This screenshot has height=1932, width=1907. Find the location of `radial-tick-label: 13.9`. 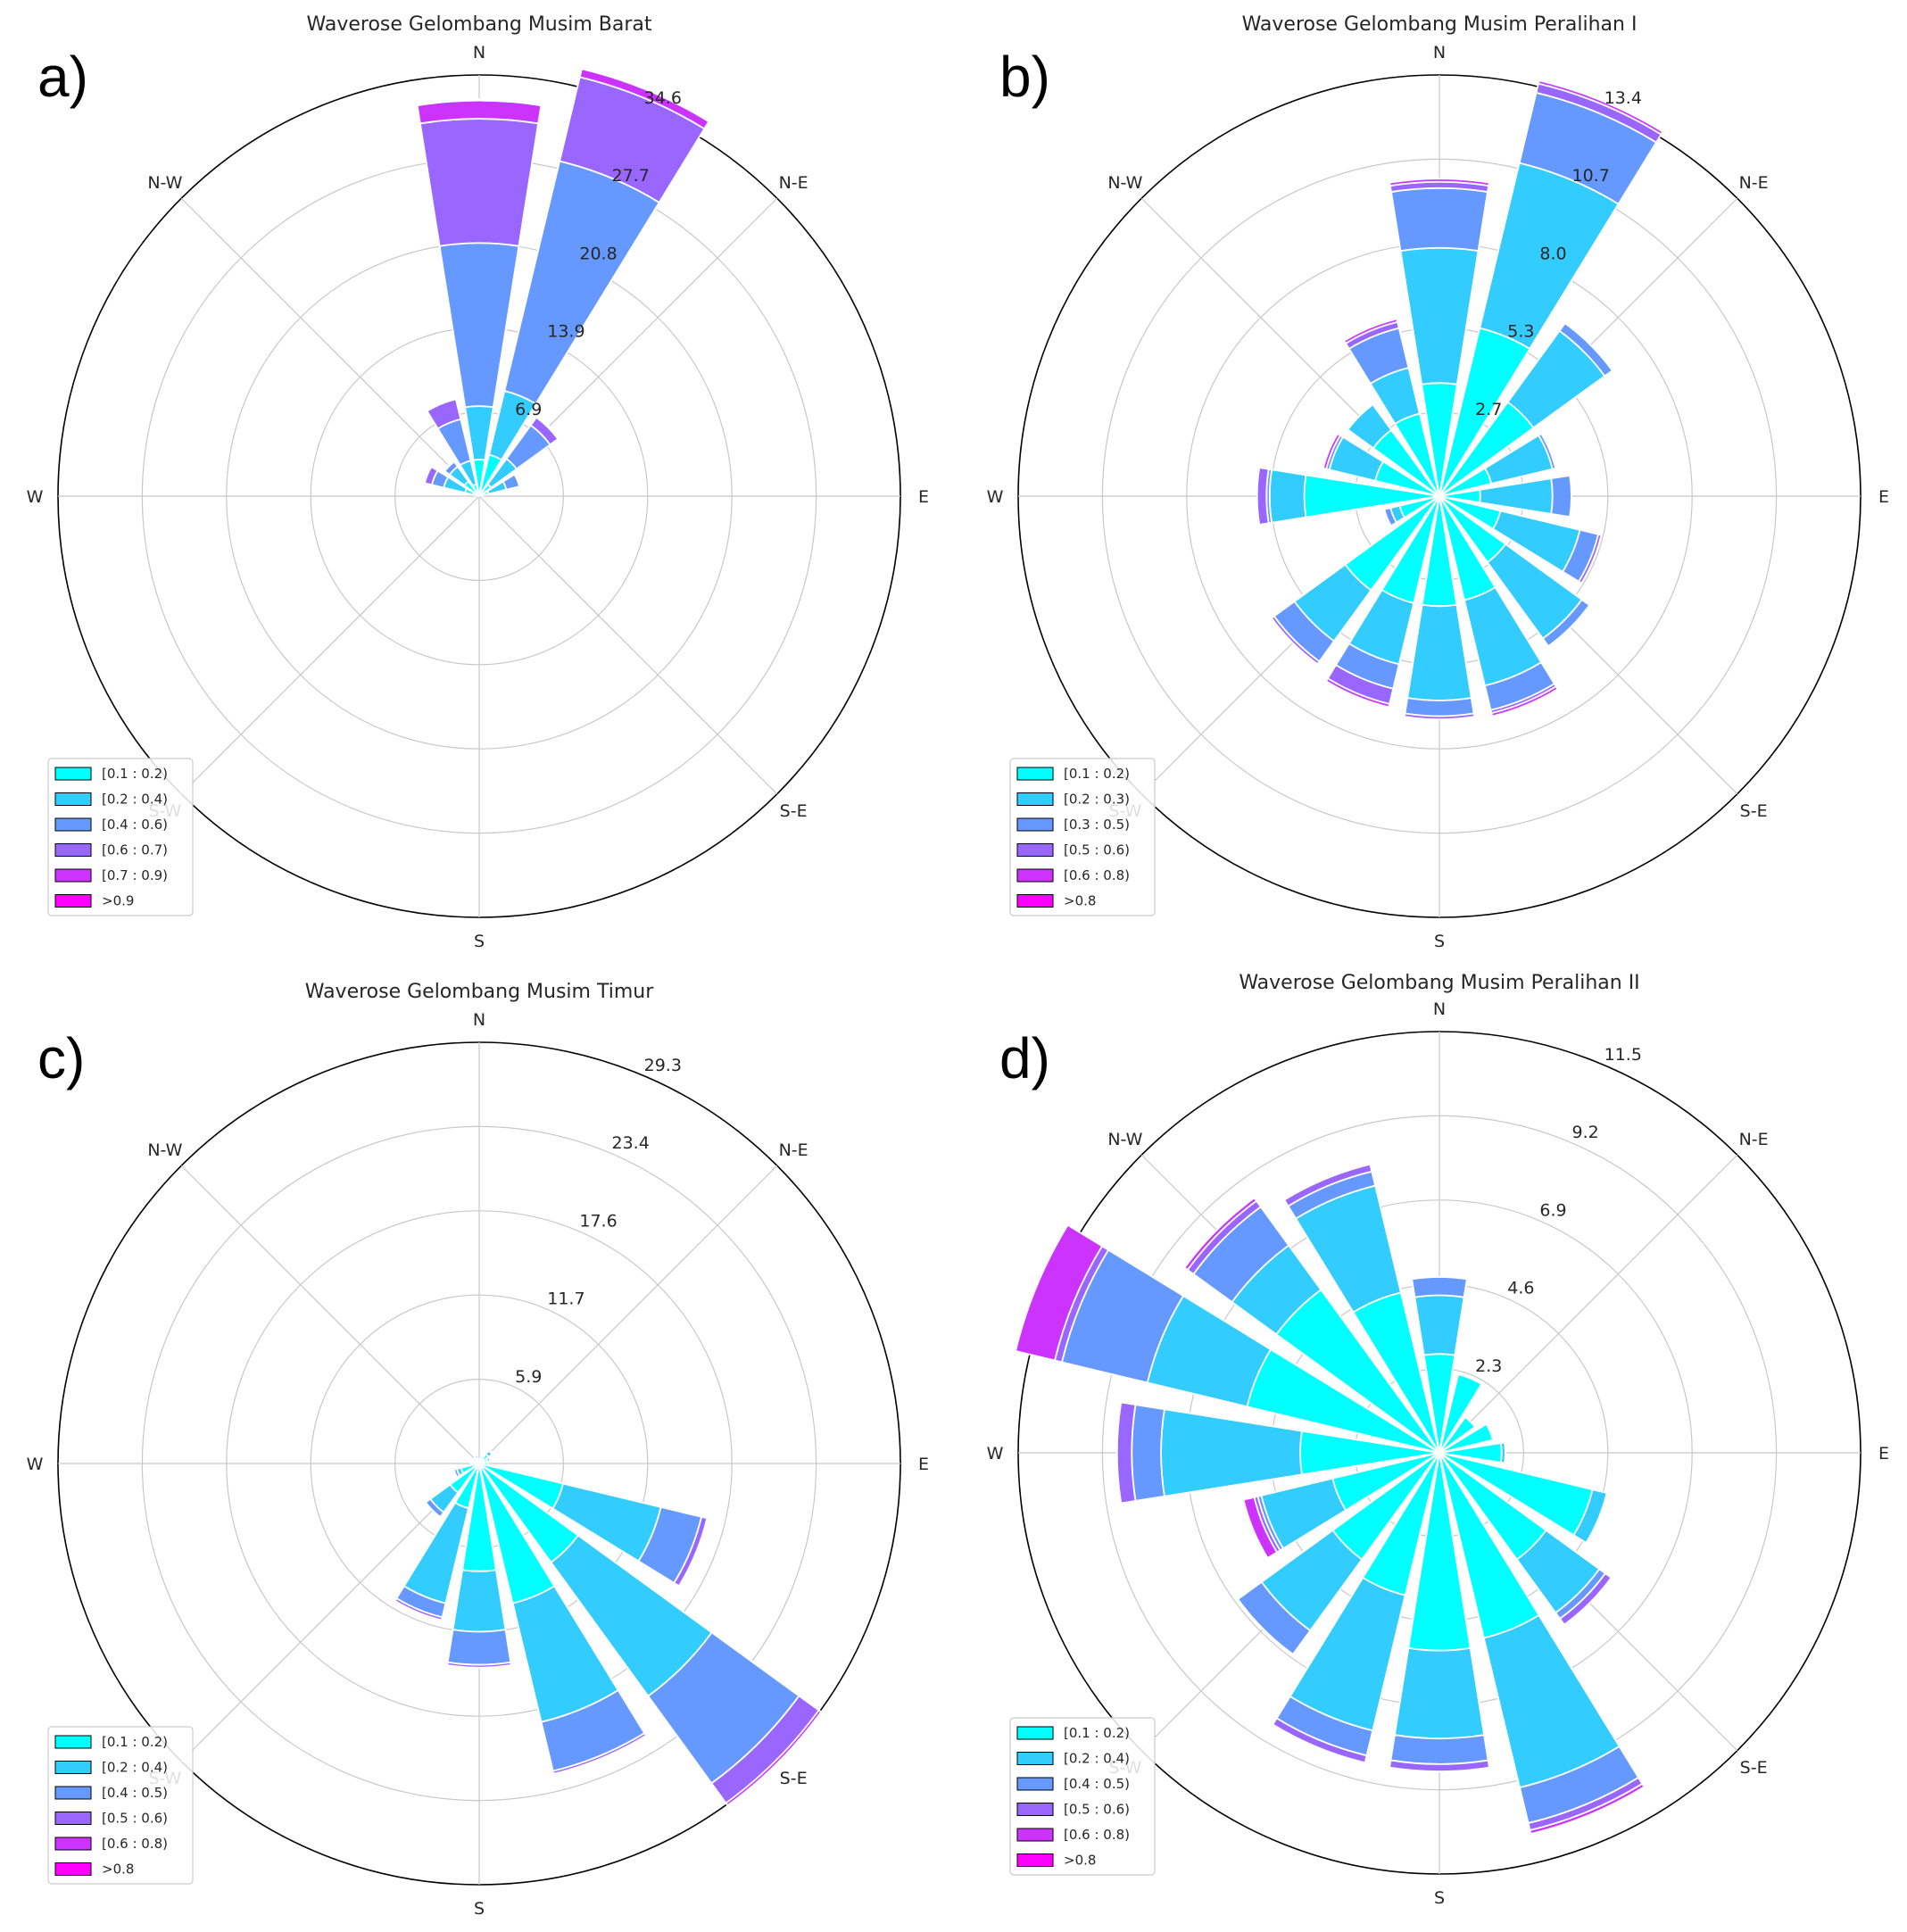

radial-tick-label: 13.9 is located at coordinates (566, 332).